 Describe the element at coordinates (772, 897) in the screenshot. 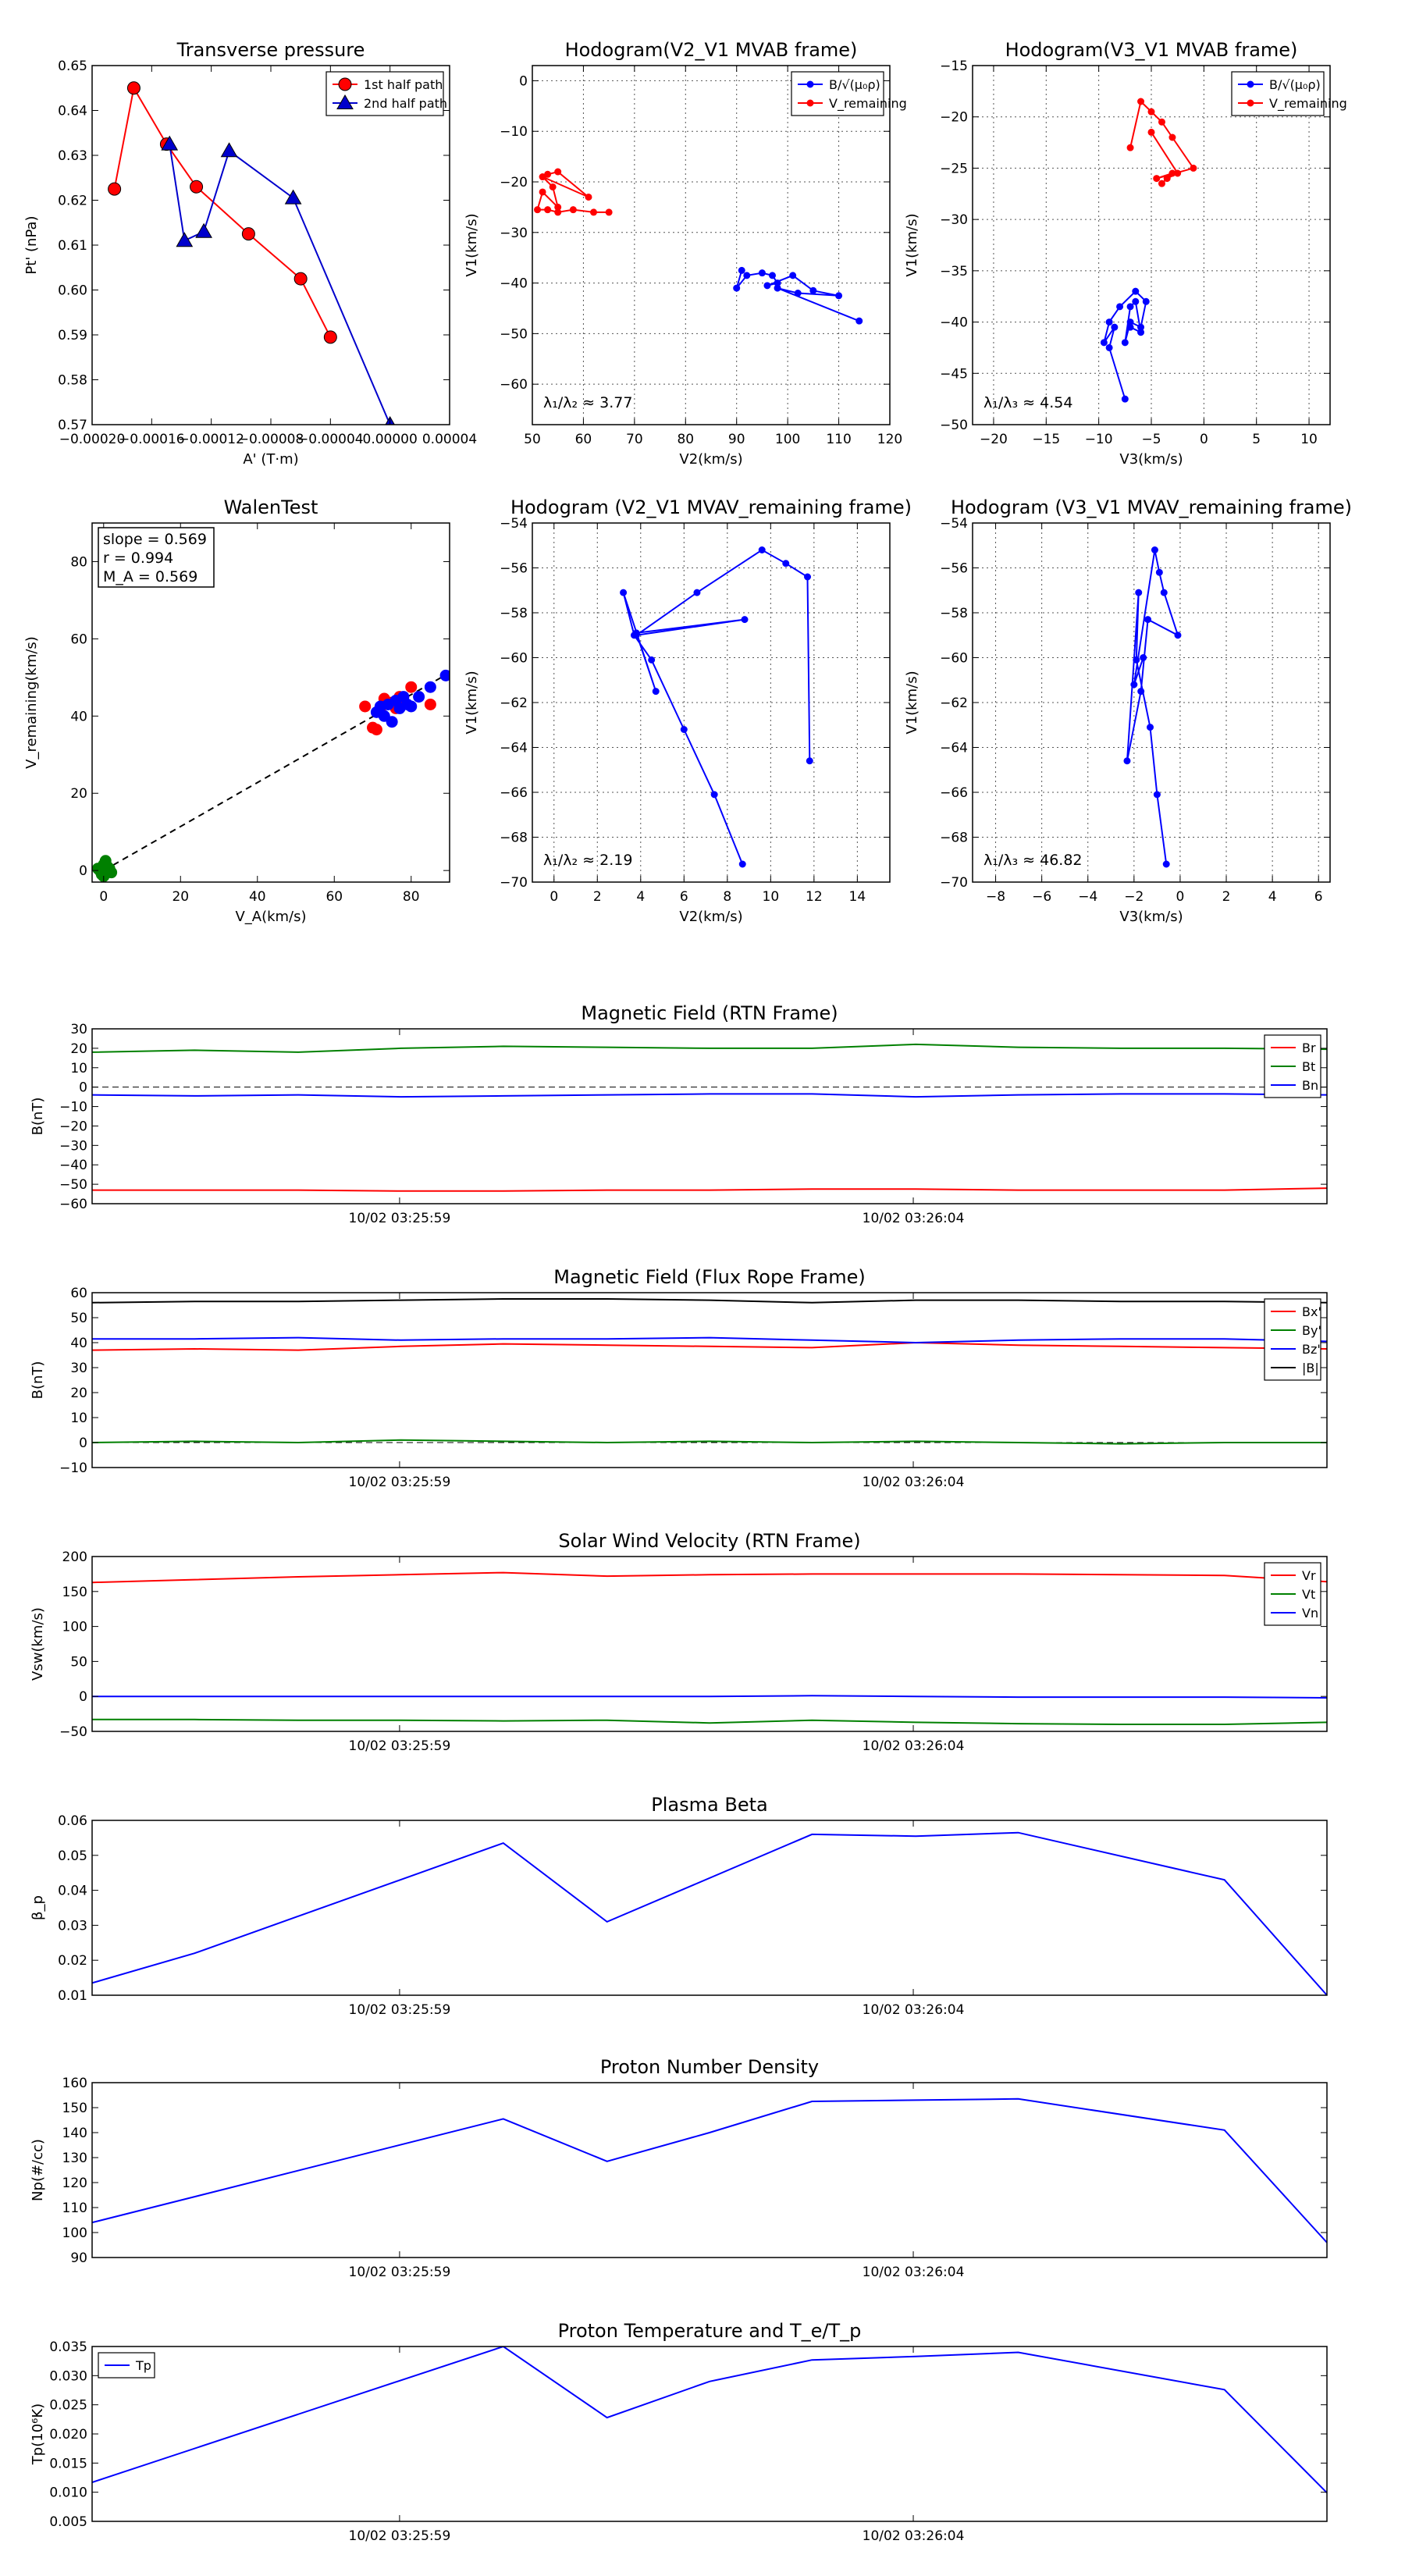

I see `x-tick-label: 10` at that location.